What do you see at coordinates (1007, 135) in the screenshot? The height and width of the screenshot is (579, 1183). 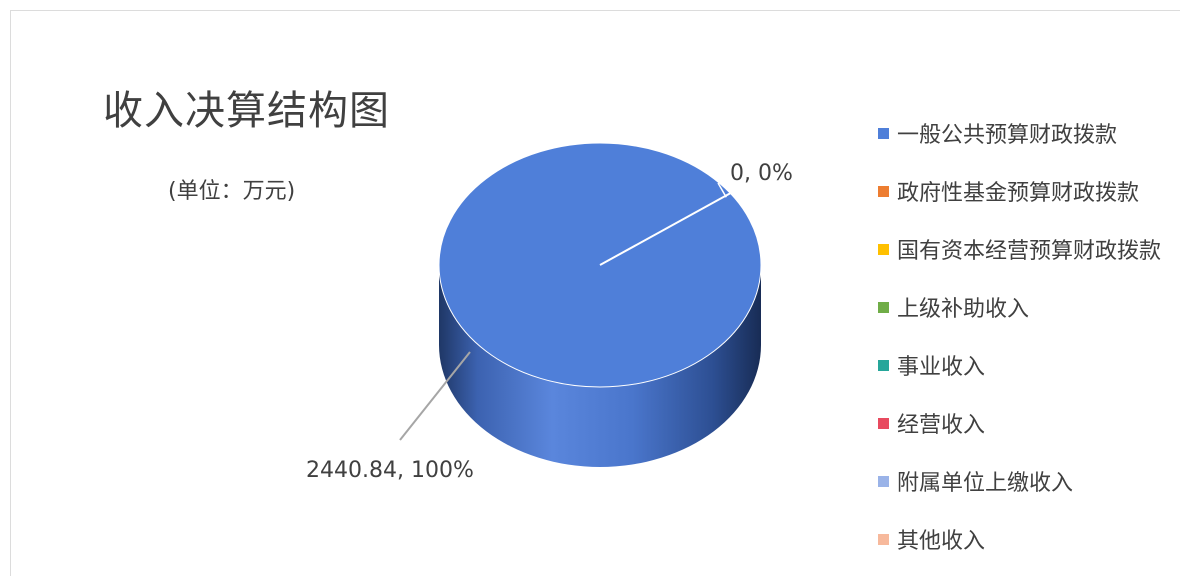 I see `legend-label: 一般公共预算财政拨款` at bounding box center [1007, 135].